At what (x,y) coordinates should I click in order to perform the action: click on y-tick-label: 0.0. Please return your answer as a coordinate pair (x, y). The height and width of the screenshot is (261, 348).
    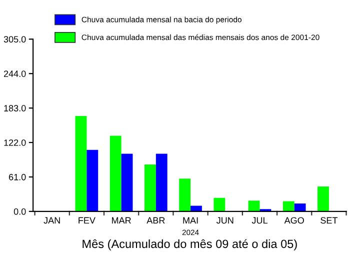
    Looking at the image, I should click on (20, 211).